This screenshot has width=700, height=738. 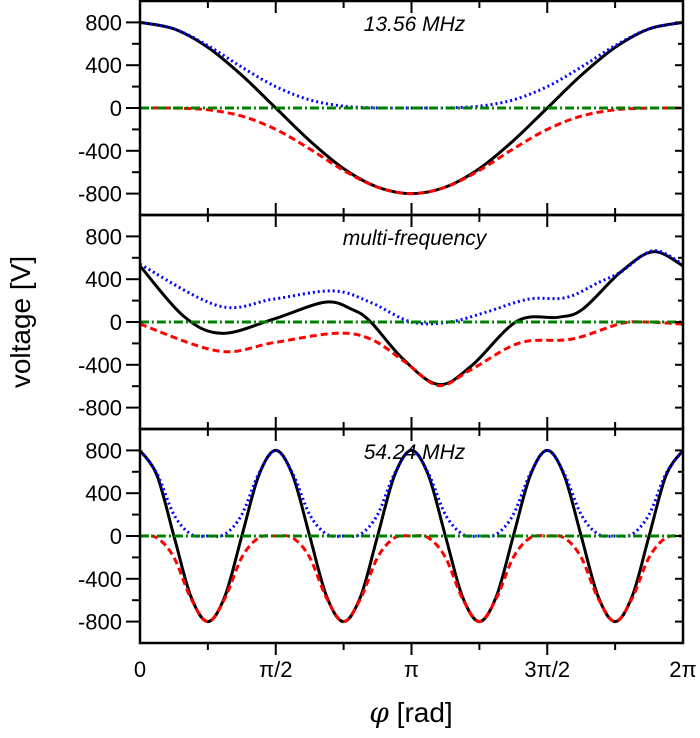 What do you see at coordinates (682, 669) in the screenshot?
I see `x-tick-label: 2π` at bounding box center [682, 669].